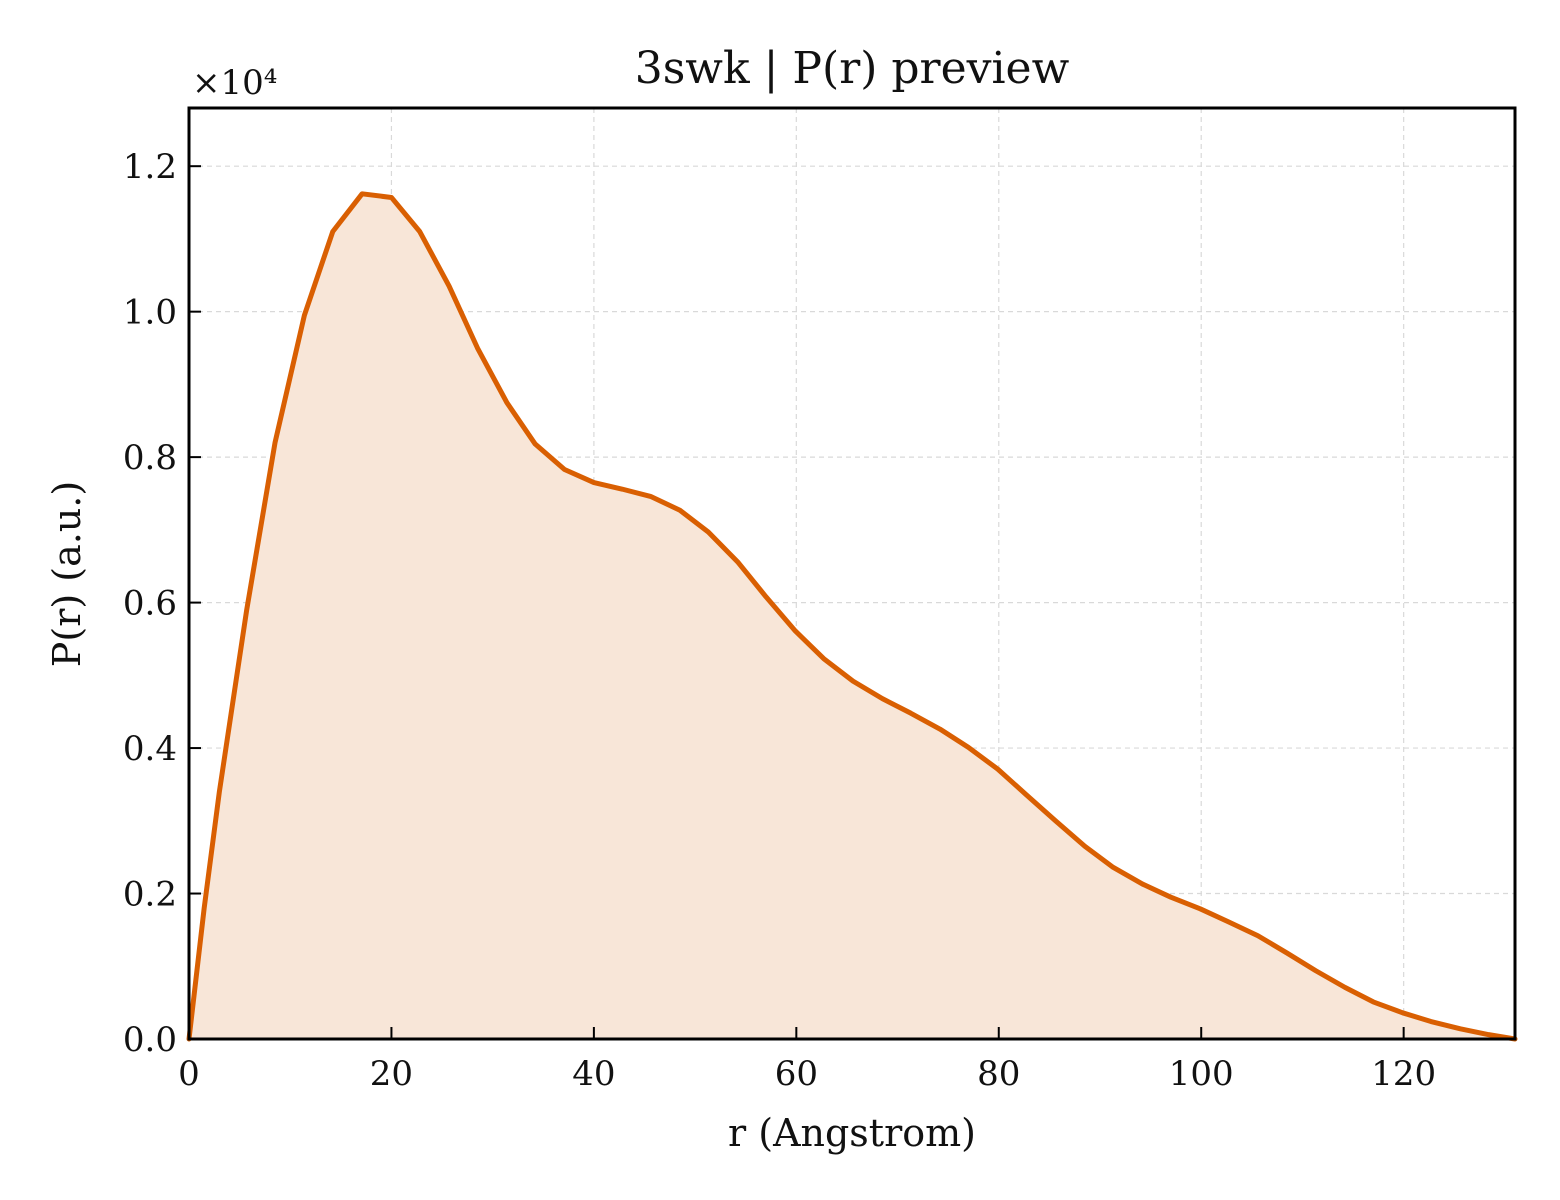 This screenshot has height=1200, width=1560. Describe the element at coordinates (998, 1074) in the screenshot. I see `x-tick-label: 80` at that location.